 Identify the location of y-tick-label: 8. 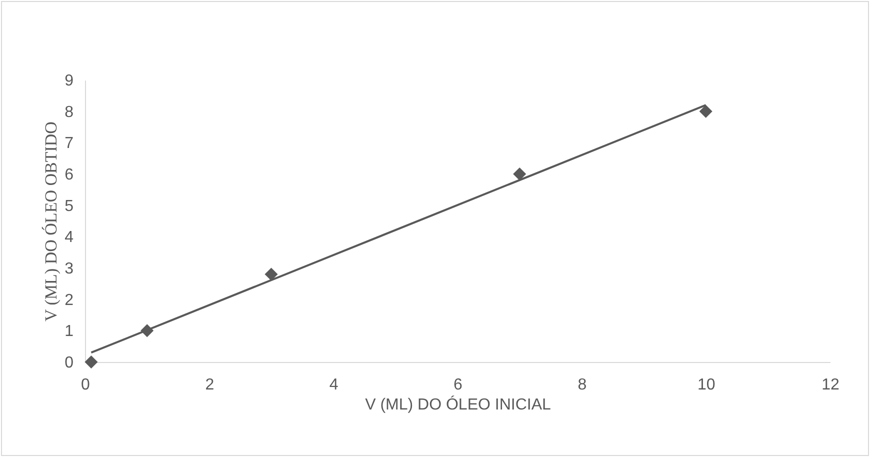
(69, 112).